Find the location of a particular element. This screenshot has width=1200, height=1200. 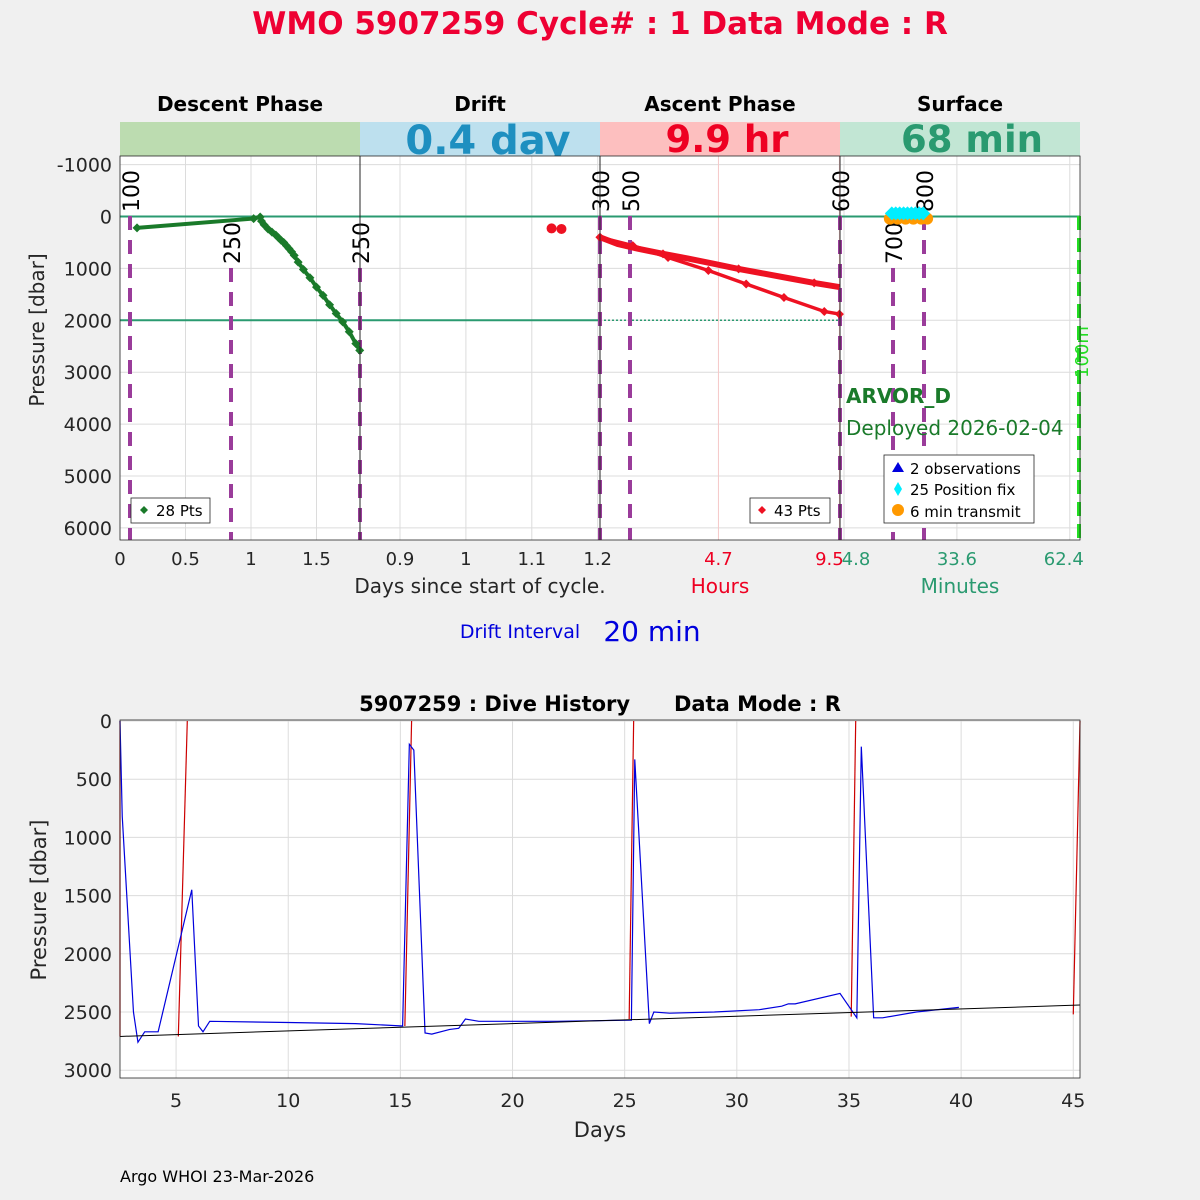

depth-marker-label: 500 is located at coordinates (632, 191).